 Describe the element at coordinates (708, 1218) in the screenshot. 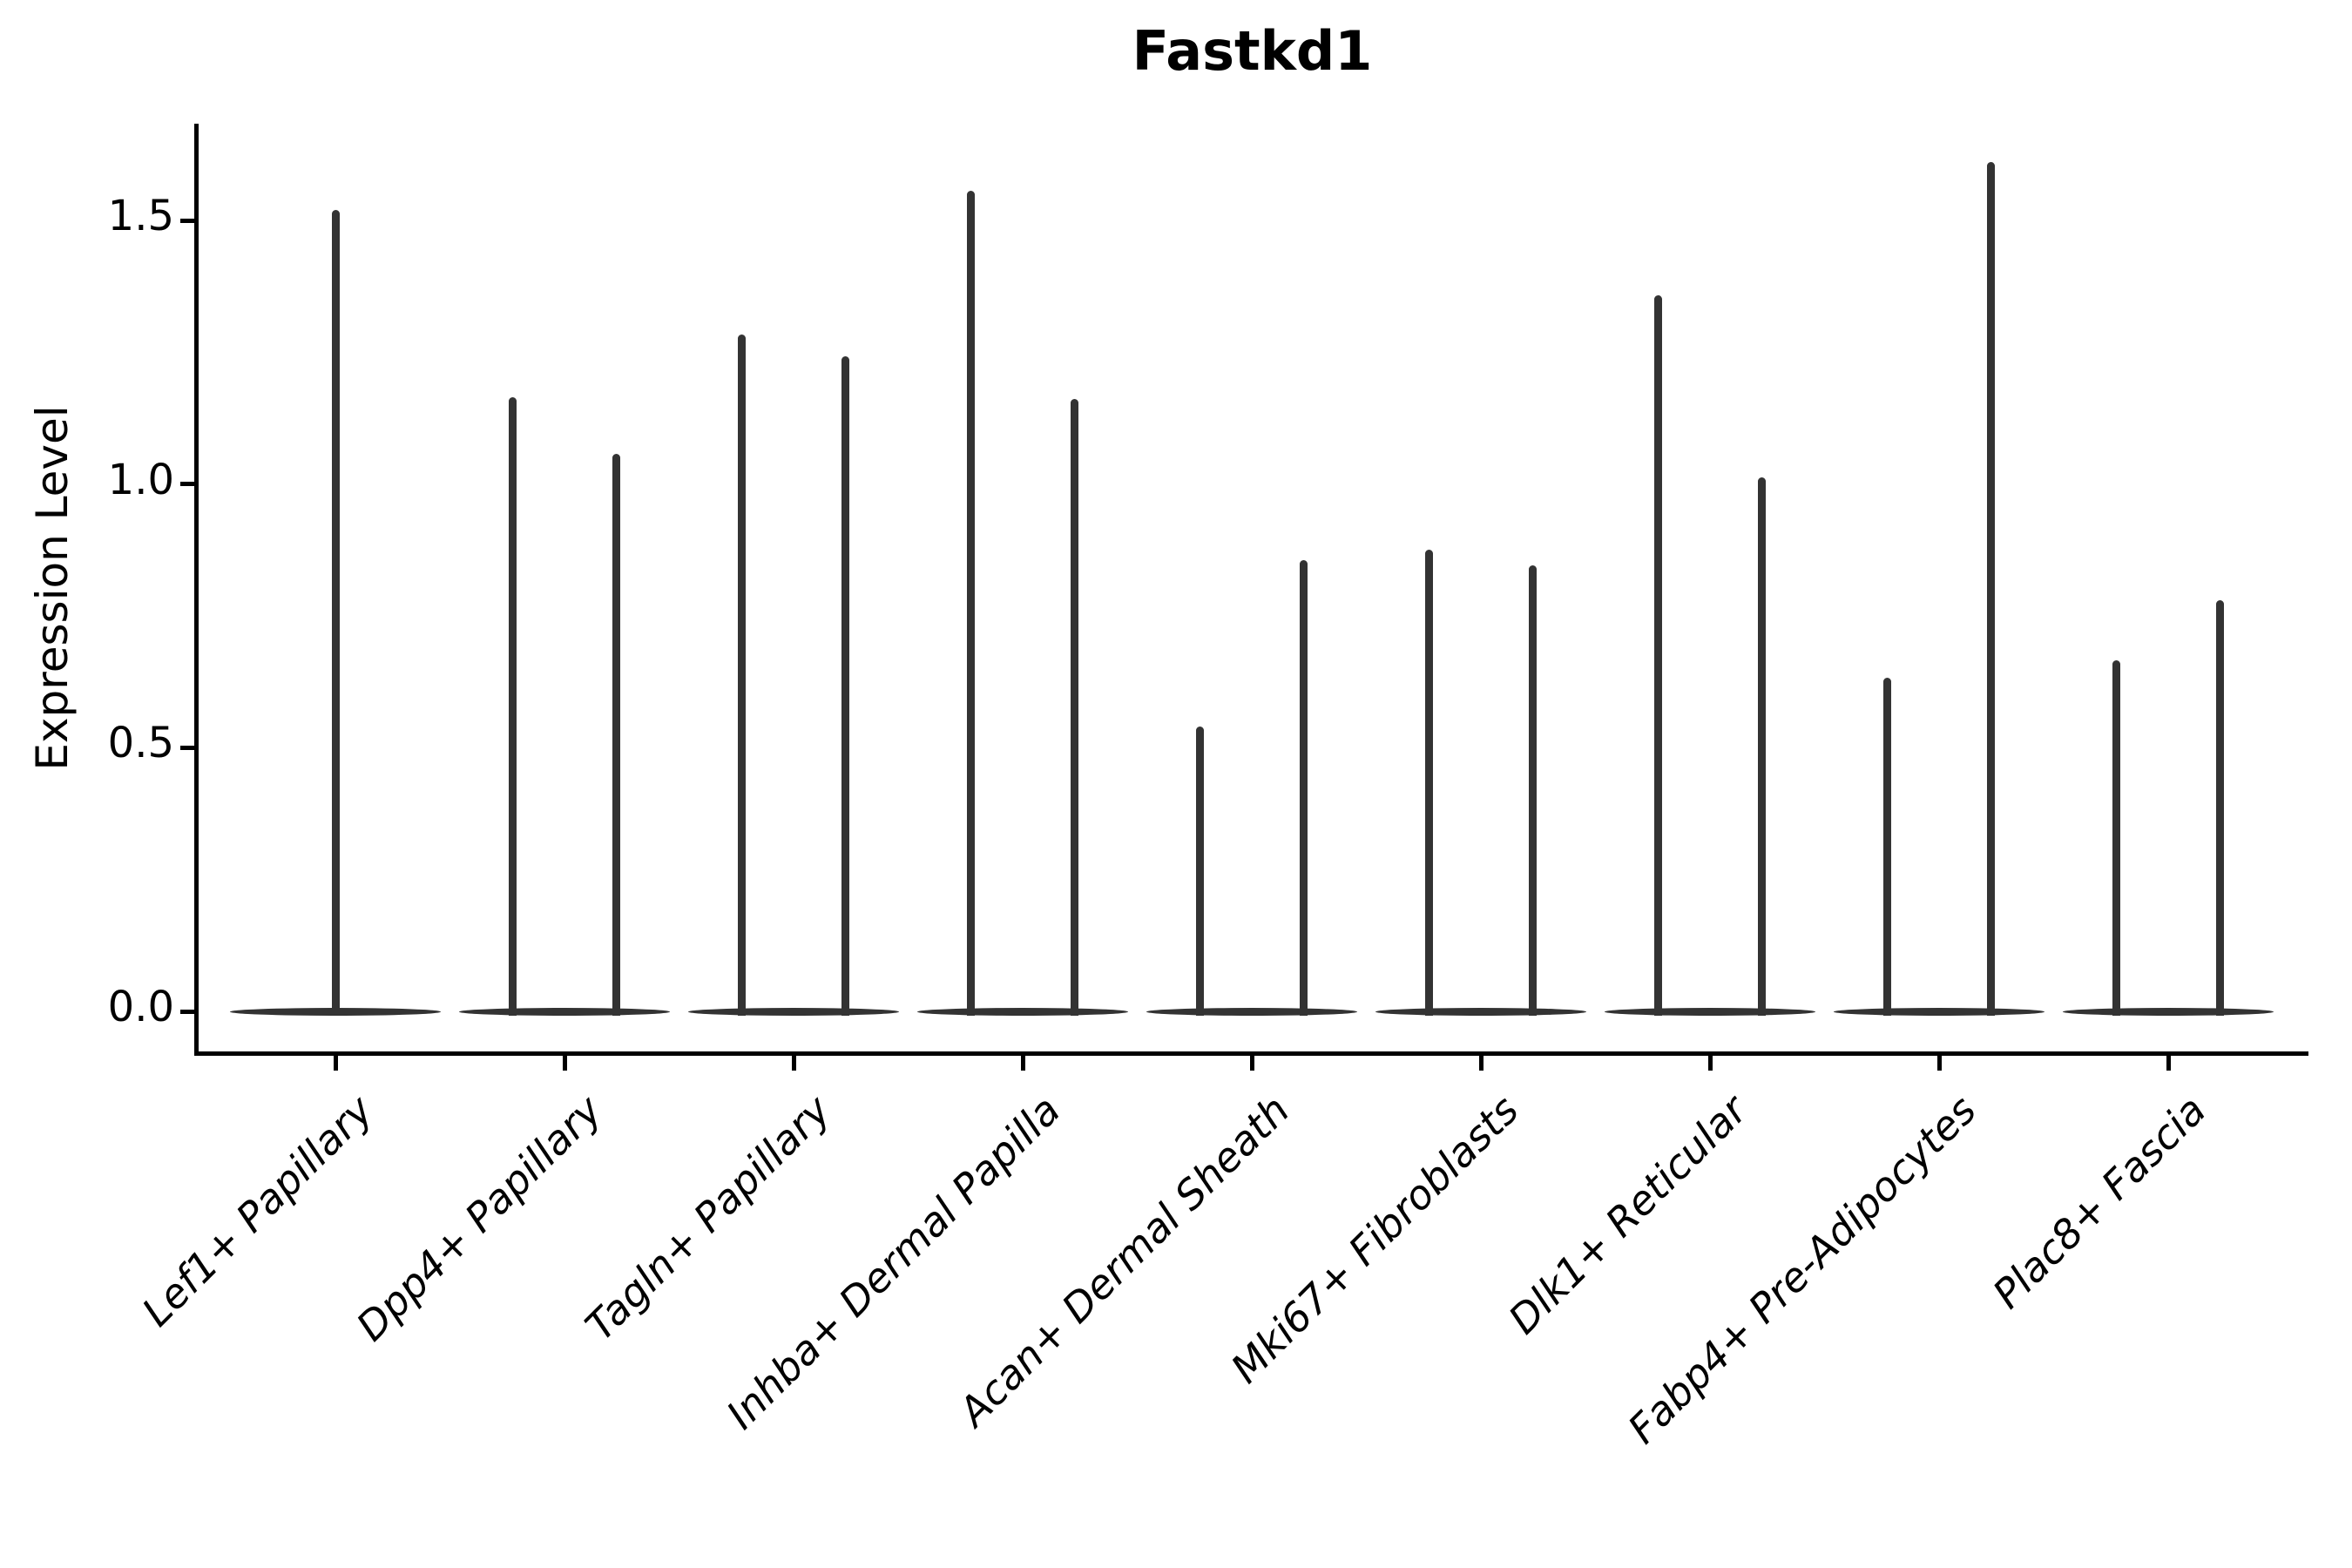

I see `x-tick-label: Tagln+ Papillary` at that location.